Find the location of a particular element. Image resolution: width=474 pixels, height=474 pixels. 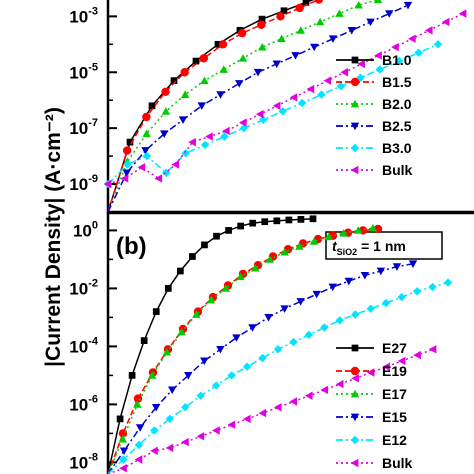

y-tick-label: 10⁻⁴ is located at coordinates (84, 345).